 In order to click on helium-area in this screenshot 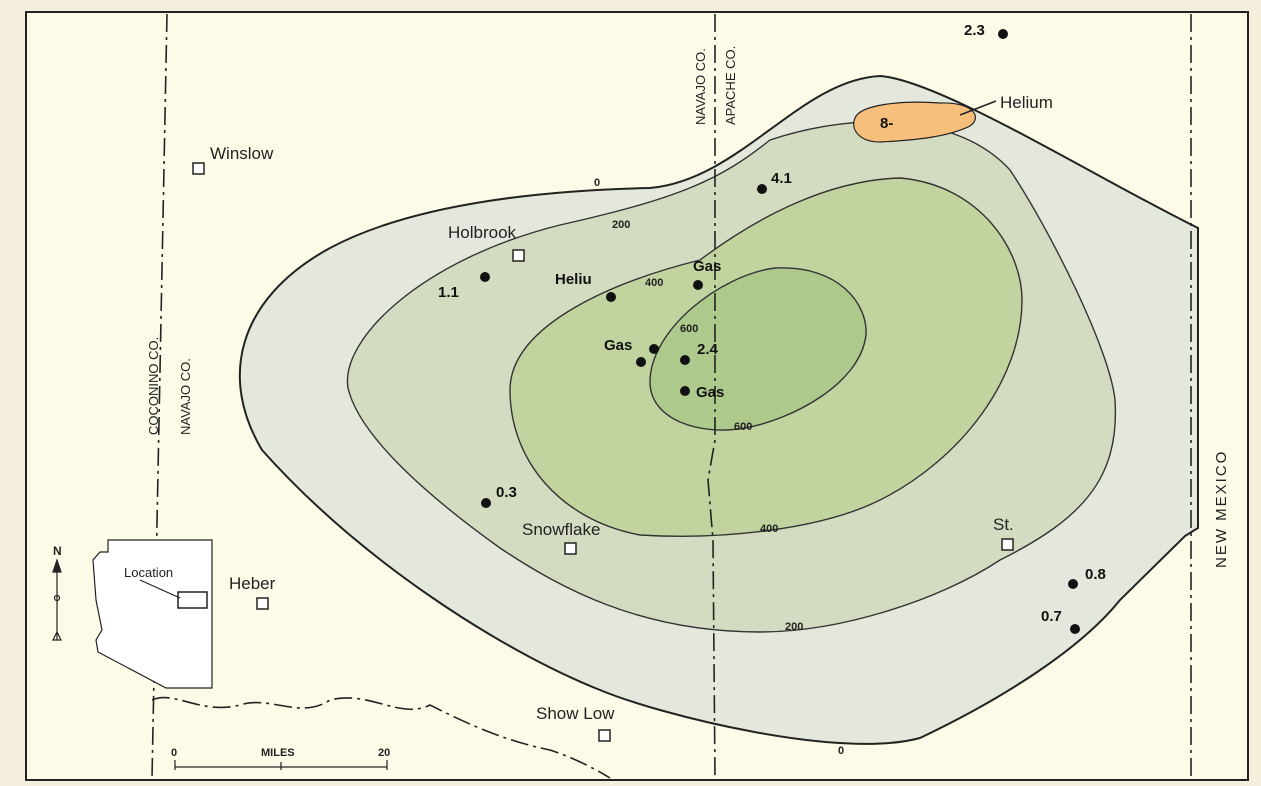, I will do `click(914, 122)`.